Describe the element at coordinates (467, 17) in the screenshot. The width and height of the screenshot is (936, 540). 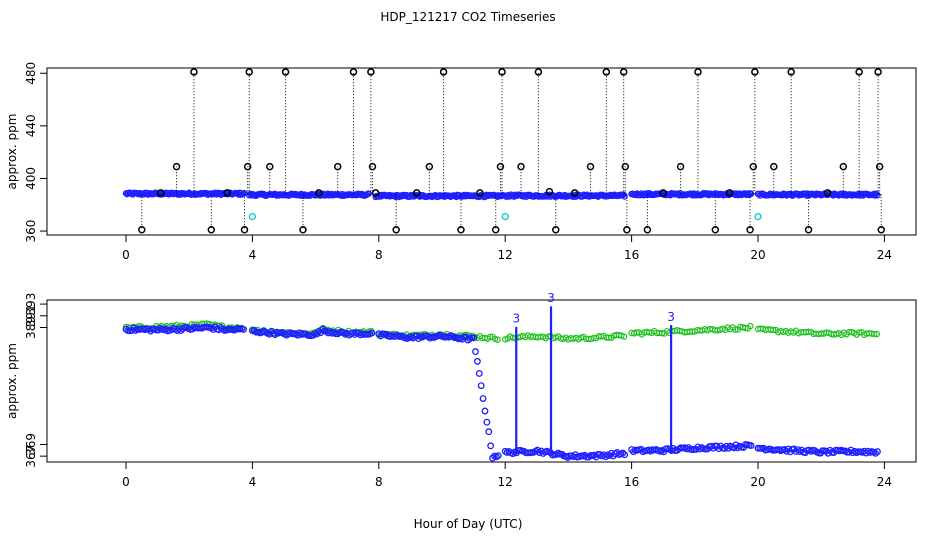
I see `figure-title: HDP_121217 CO2 Timeseries` at that location.